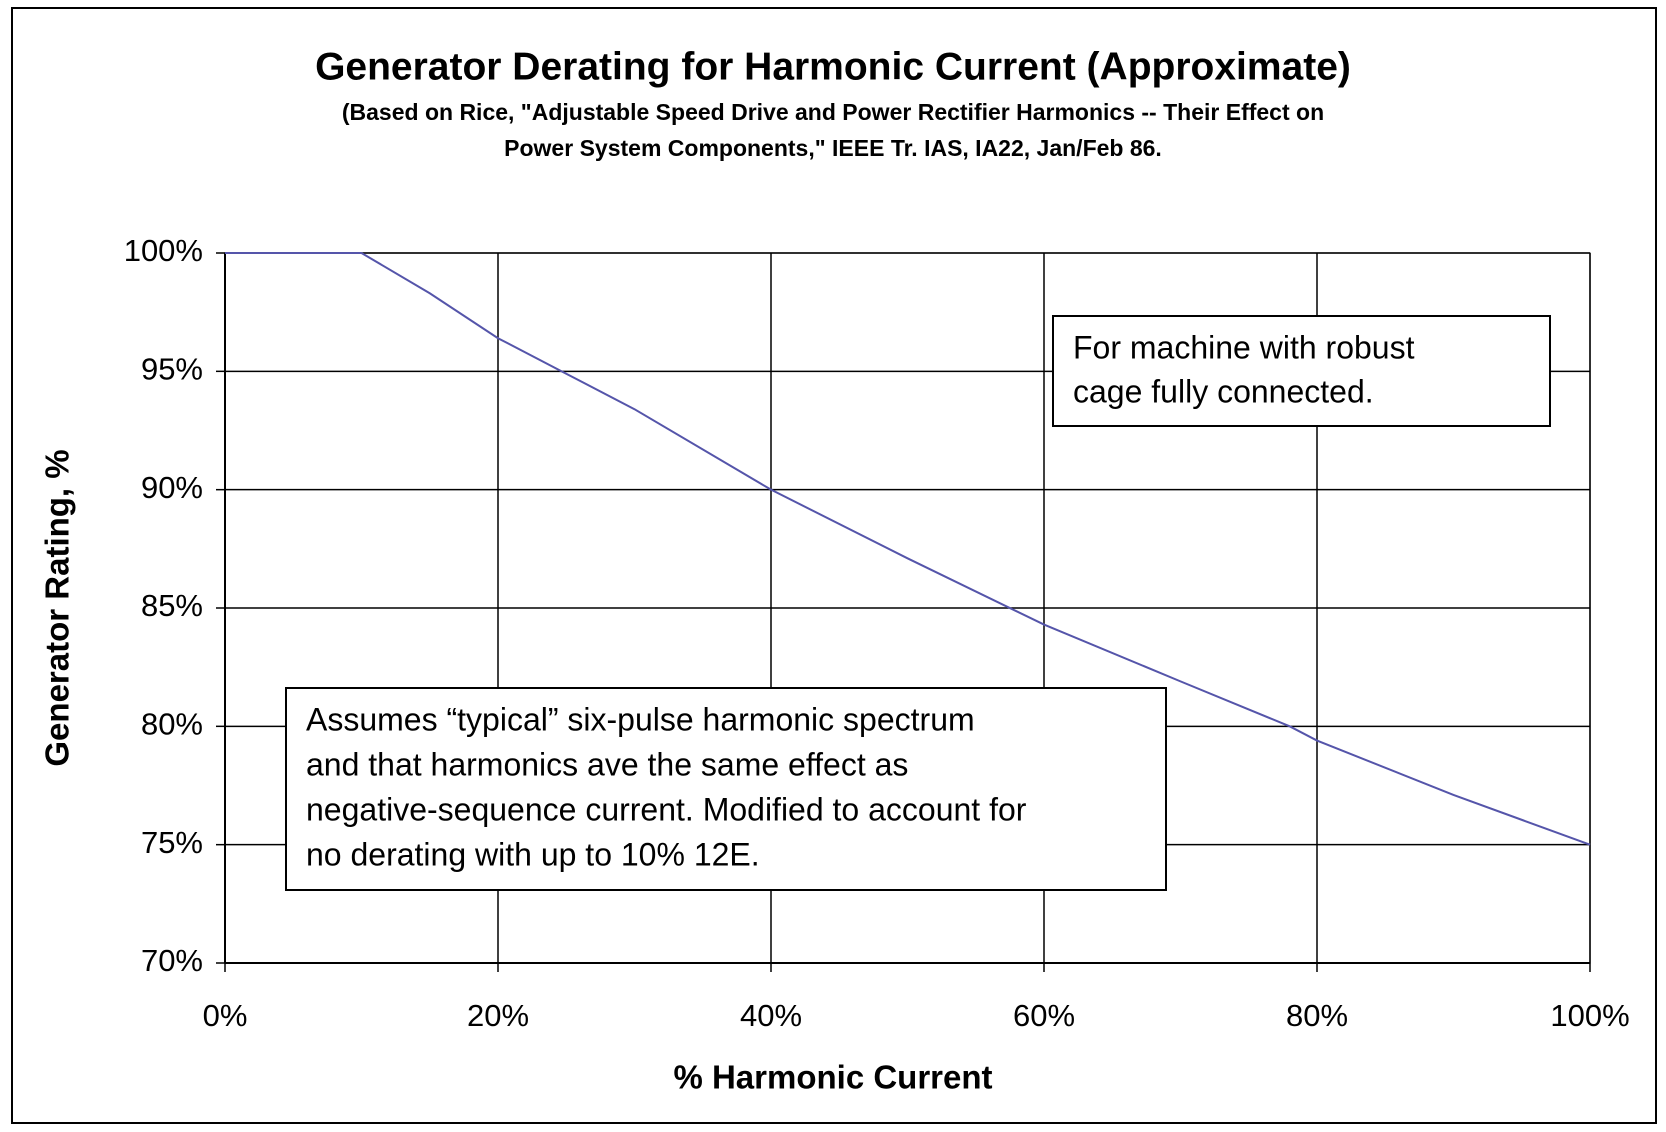 The image size is (1666, 1132). Describe the element at coordinates (498, 1015) in the screenshot. I see `x-tick-label: 20%` at that location.